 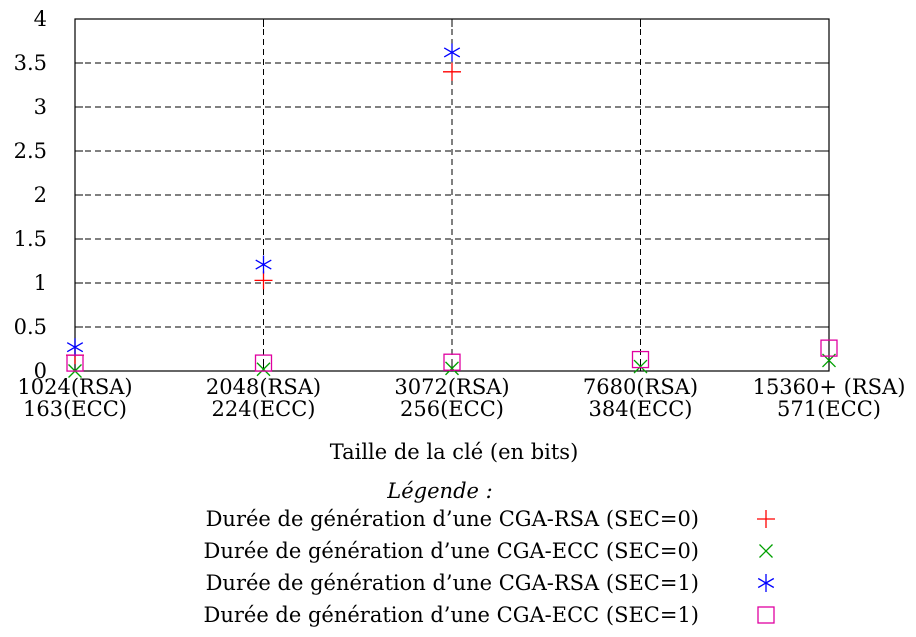 What do you see at coordinates (263, 387) in the screenshot?
I see `x-tick-label: 2048(RSA)` at bounding box center [263, 387].